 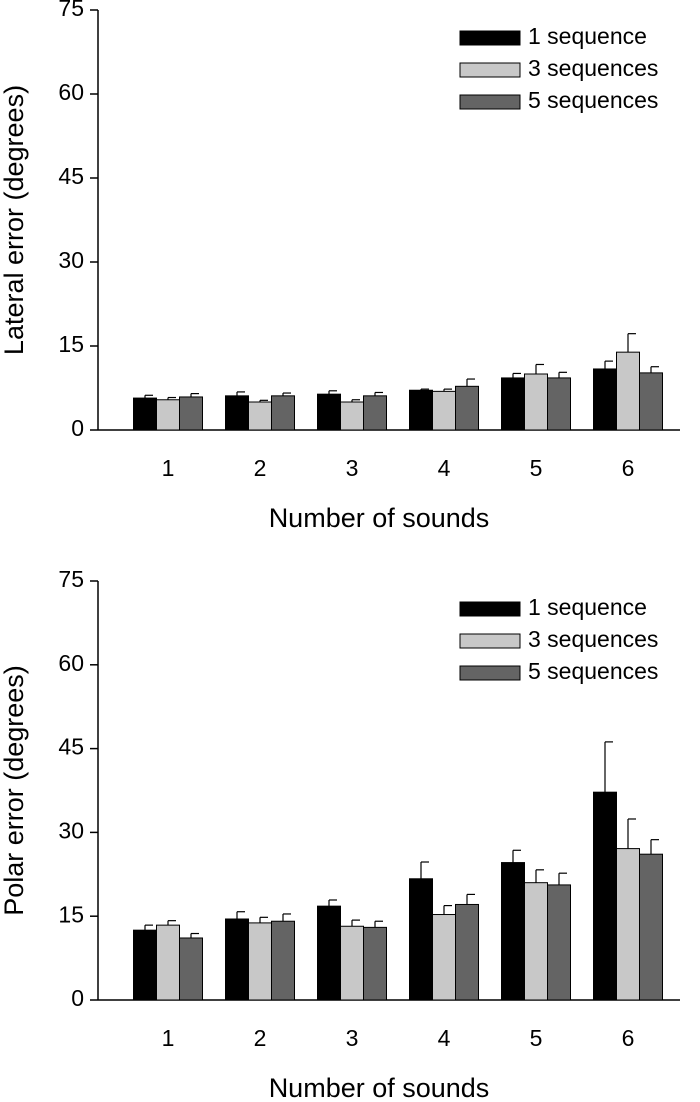 What do you see at coordinates (14, 220) in the screenshot?
I see `y-axis-label: Lateral error (degrees)` at bounding box center [14, 220].